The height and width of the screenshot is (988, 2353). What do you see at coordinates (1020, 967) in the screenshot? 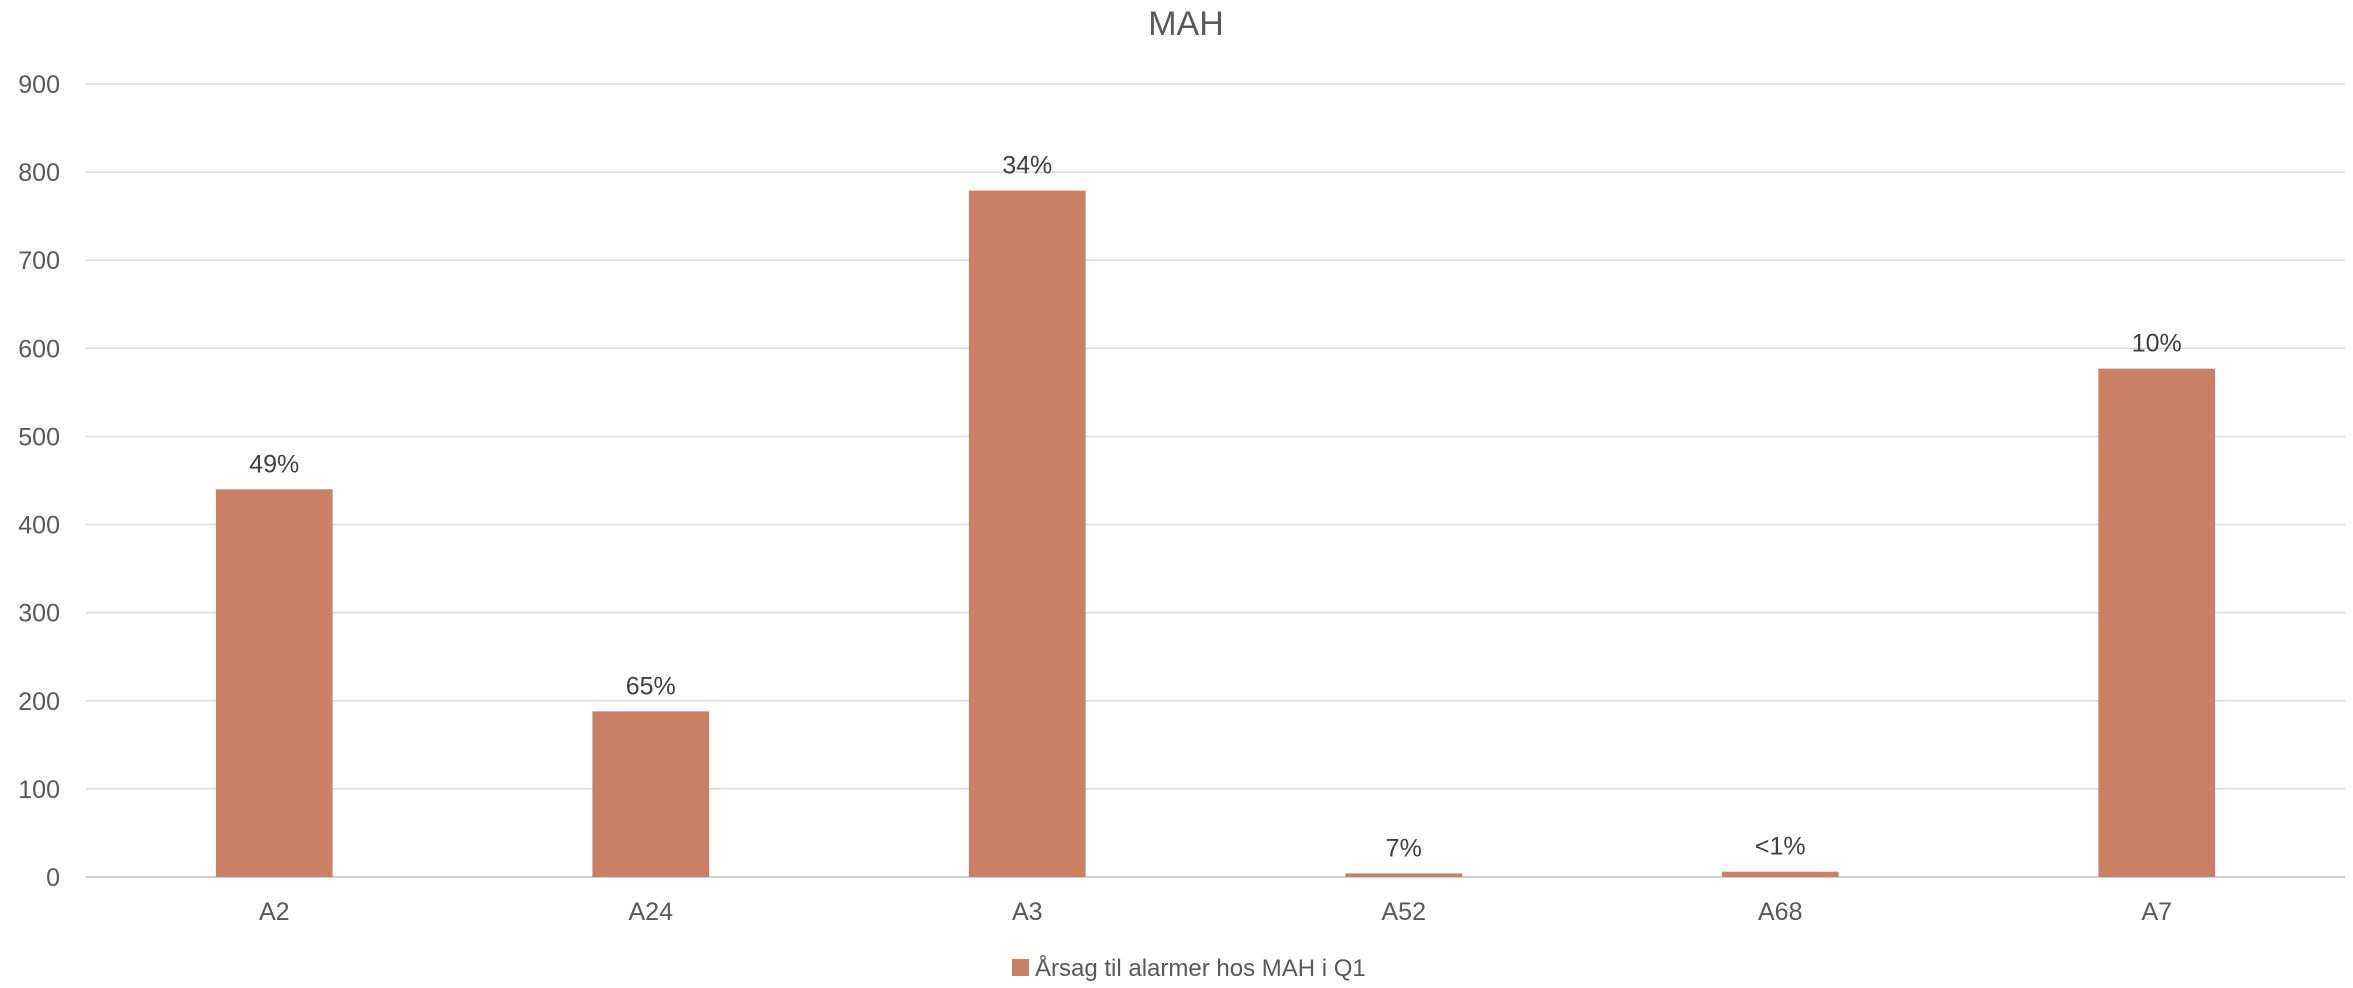
I see `legend-swatch` at bounding box center [1020, 967].